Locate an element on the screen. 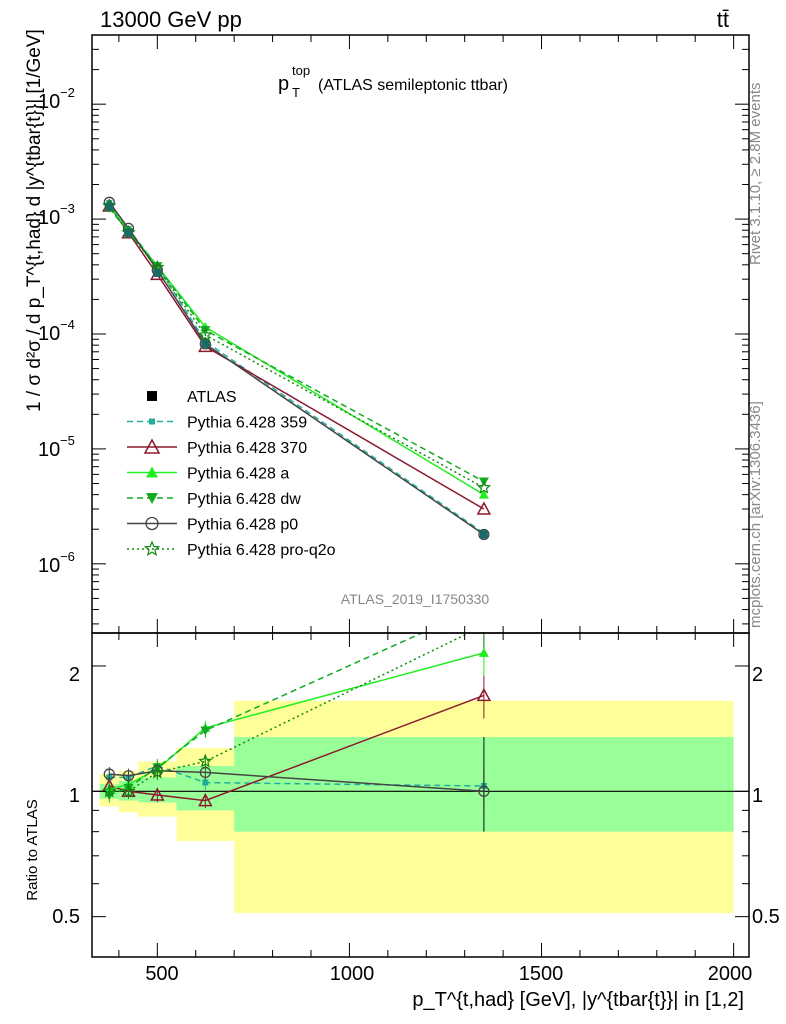 This screenshot has width=786, height=1024. legend-entry-3: Pythia 6.428 a is located at coordinates (208, 474).